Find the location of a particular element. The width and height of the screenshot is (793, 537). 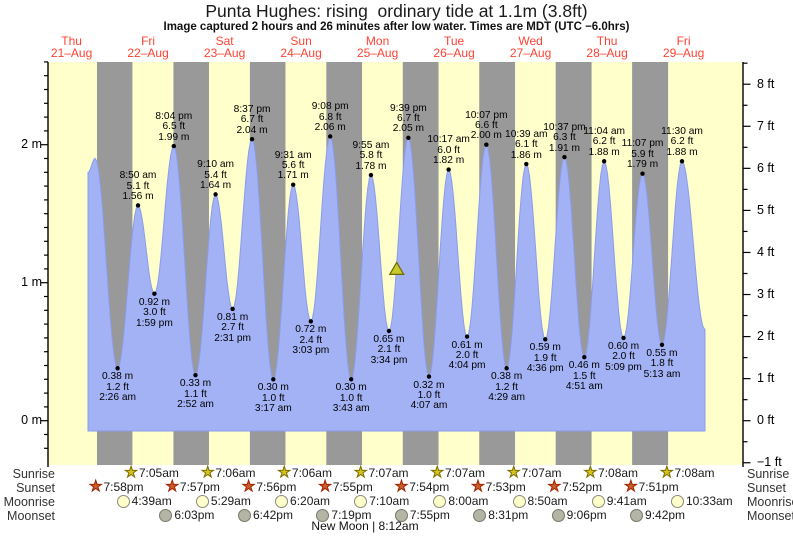

day-date: 21–Aug is located at coordinates (71, 52).